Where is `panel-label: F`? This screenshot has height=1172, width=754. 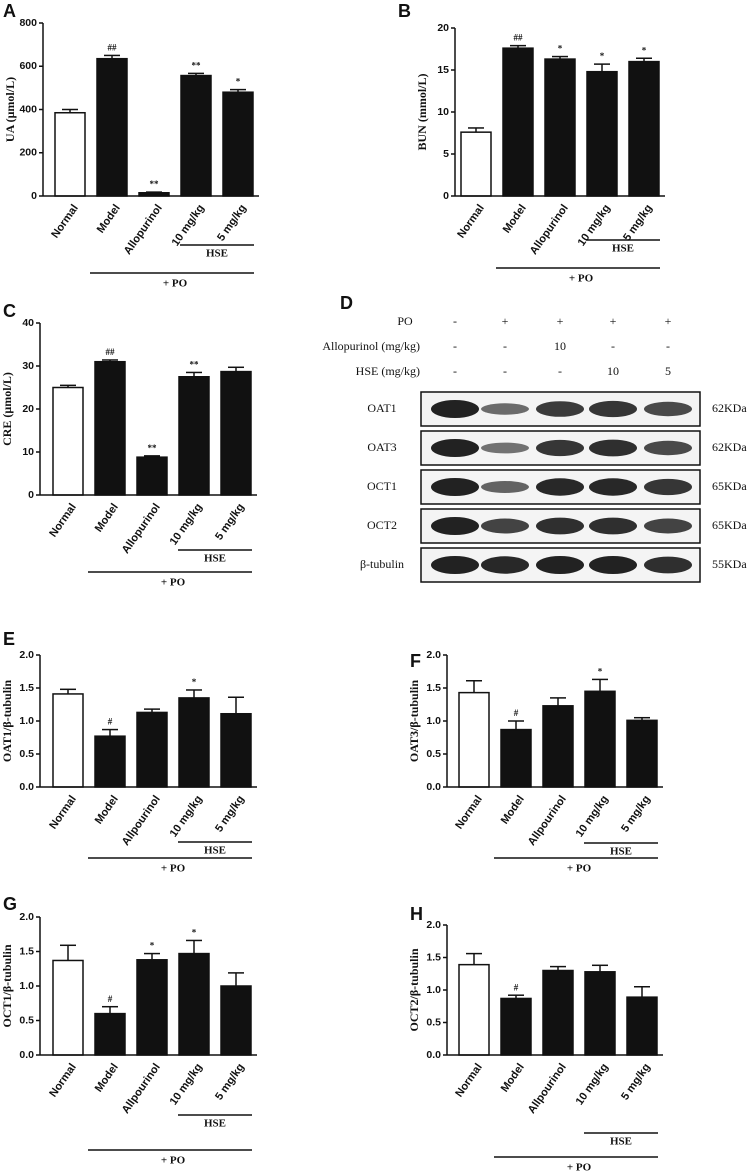 panel-label: F is located at coordinates (415, 661).